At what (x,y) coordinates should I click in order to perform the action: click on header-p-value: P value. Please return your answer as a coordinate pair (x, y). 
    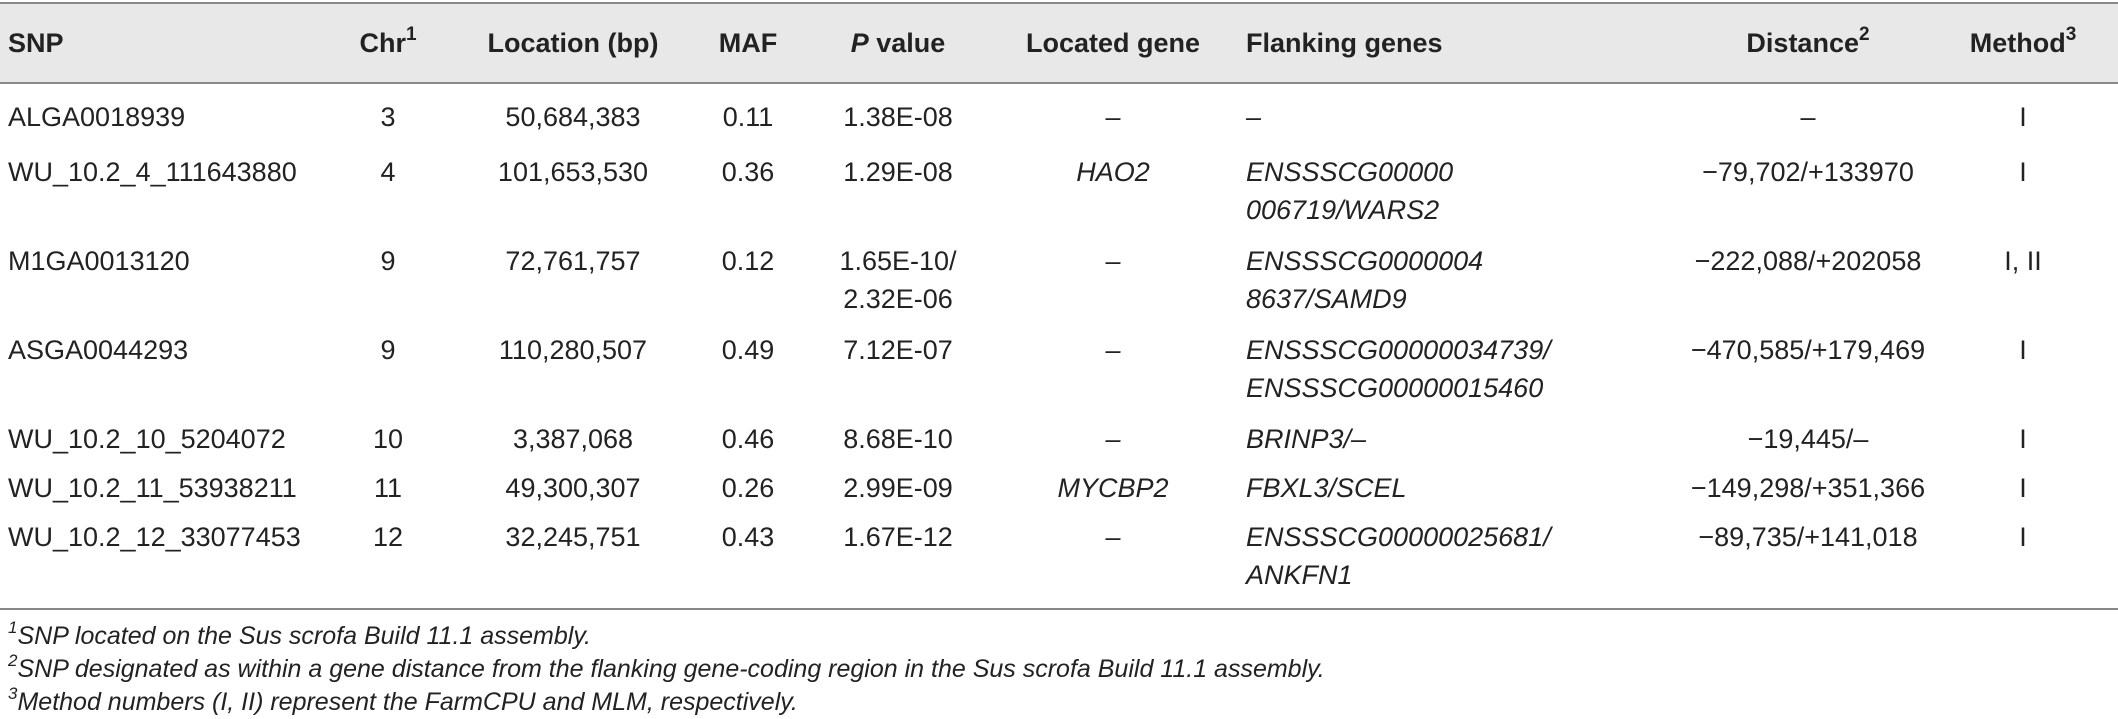
    Looking at the image, I should click on (898, 43).